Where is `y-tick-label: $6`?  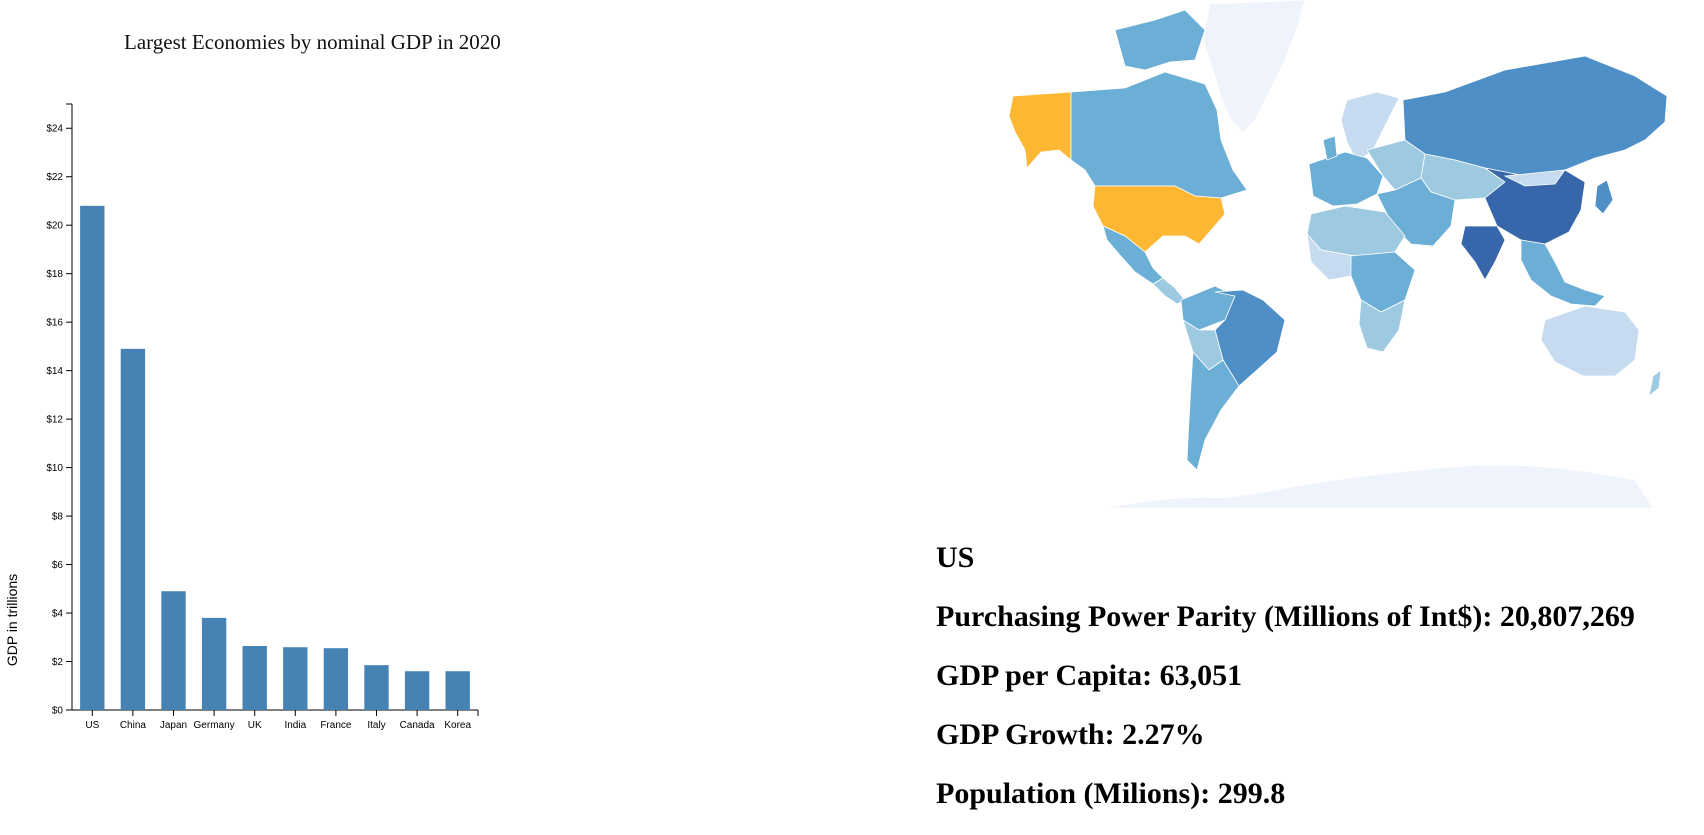
y-tick-label: $6 is located at coordinates (58, 565).